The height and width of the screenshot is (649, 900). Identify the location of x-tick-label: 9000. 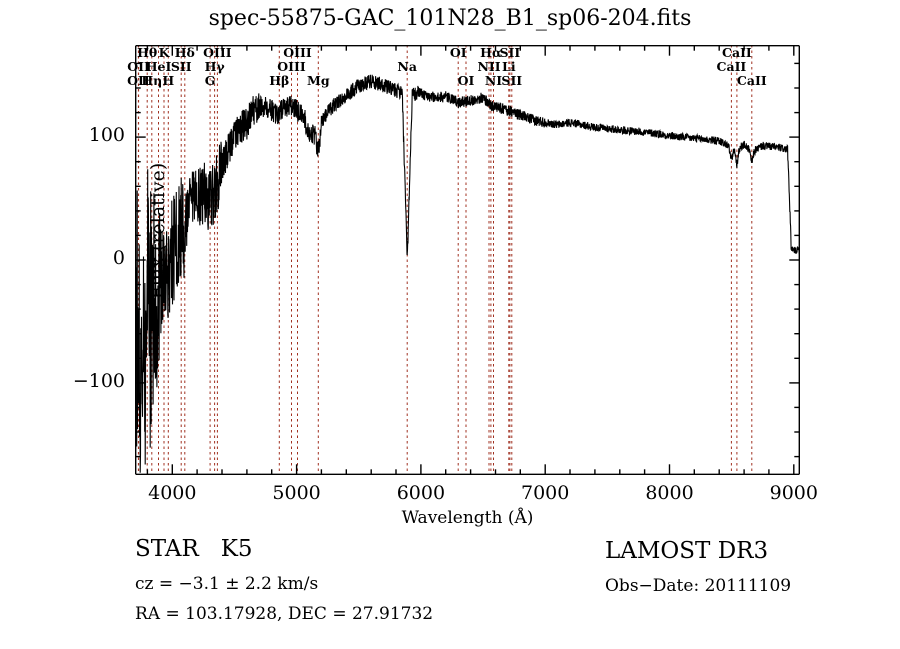
(793, 493).